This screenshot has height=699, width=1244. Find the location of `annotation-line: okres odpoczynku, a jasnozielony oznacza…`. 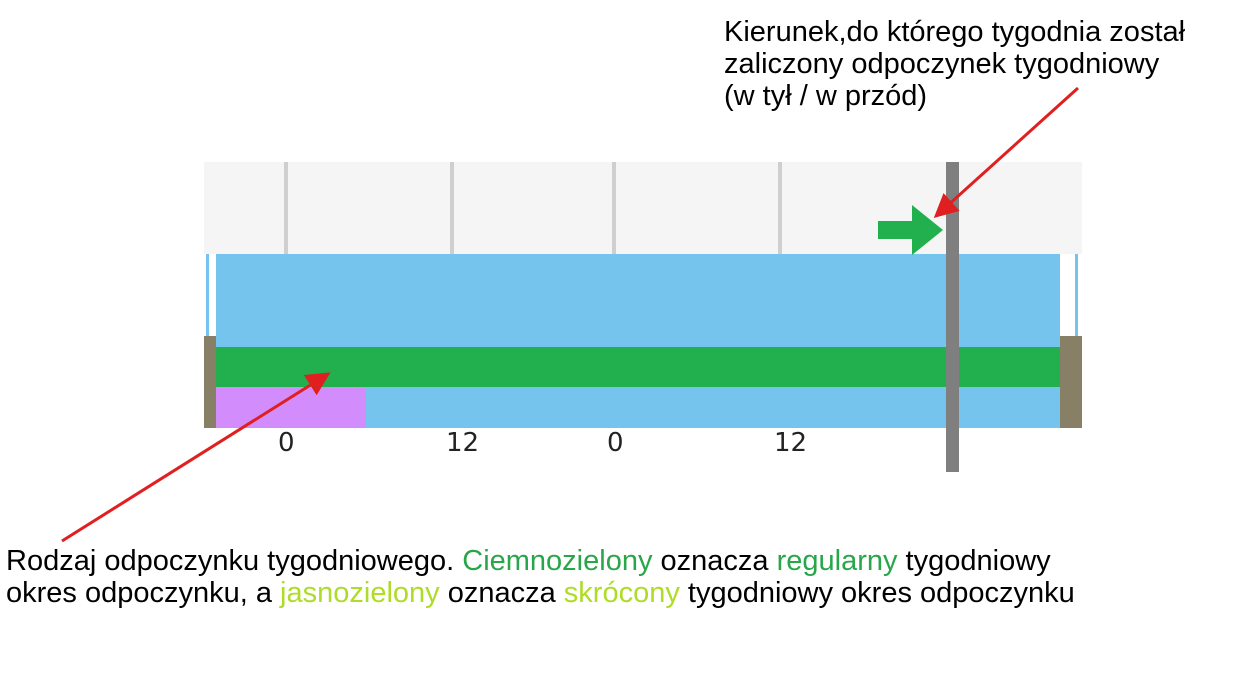

annotation-line: okres odpoczynku, a jasnozielony oznacza… is located at coordinates (540, 593).